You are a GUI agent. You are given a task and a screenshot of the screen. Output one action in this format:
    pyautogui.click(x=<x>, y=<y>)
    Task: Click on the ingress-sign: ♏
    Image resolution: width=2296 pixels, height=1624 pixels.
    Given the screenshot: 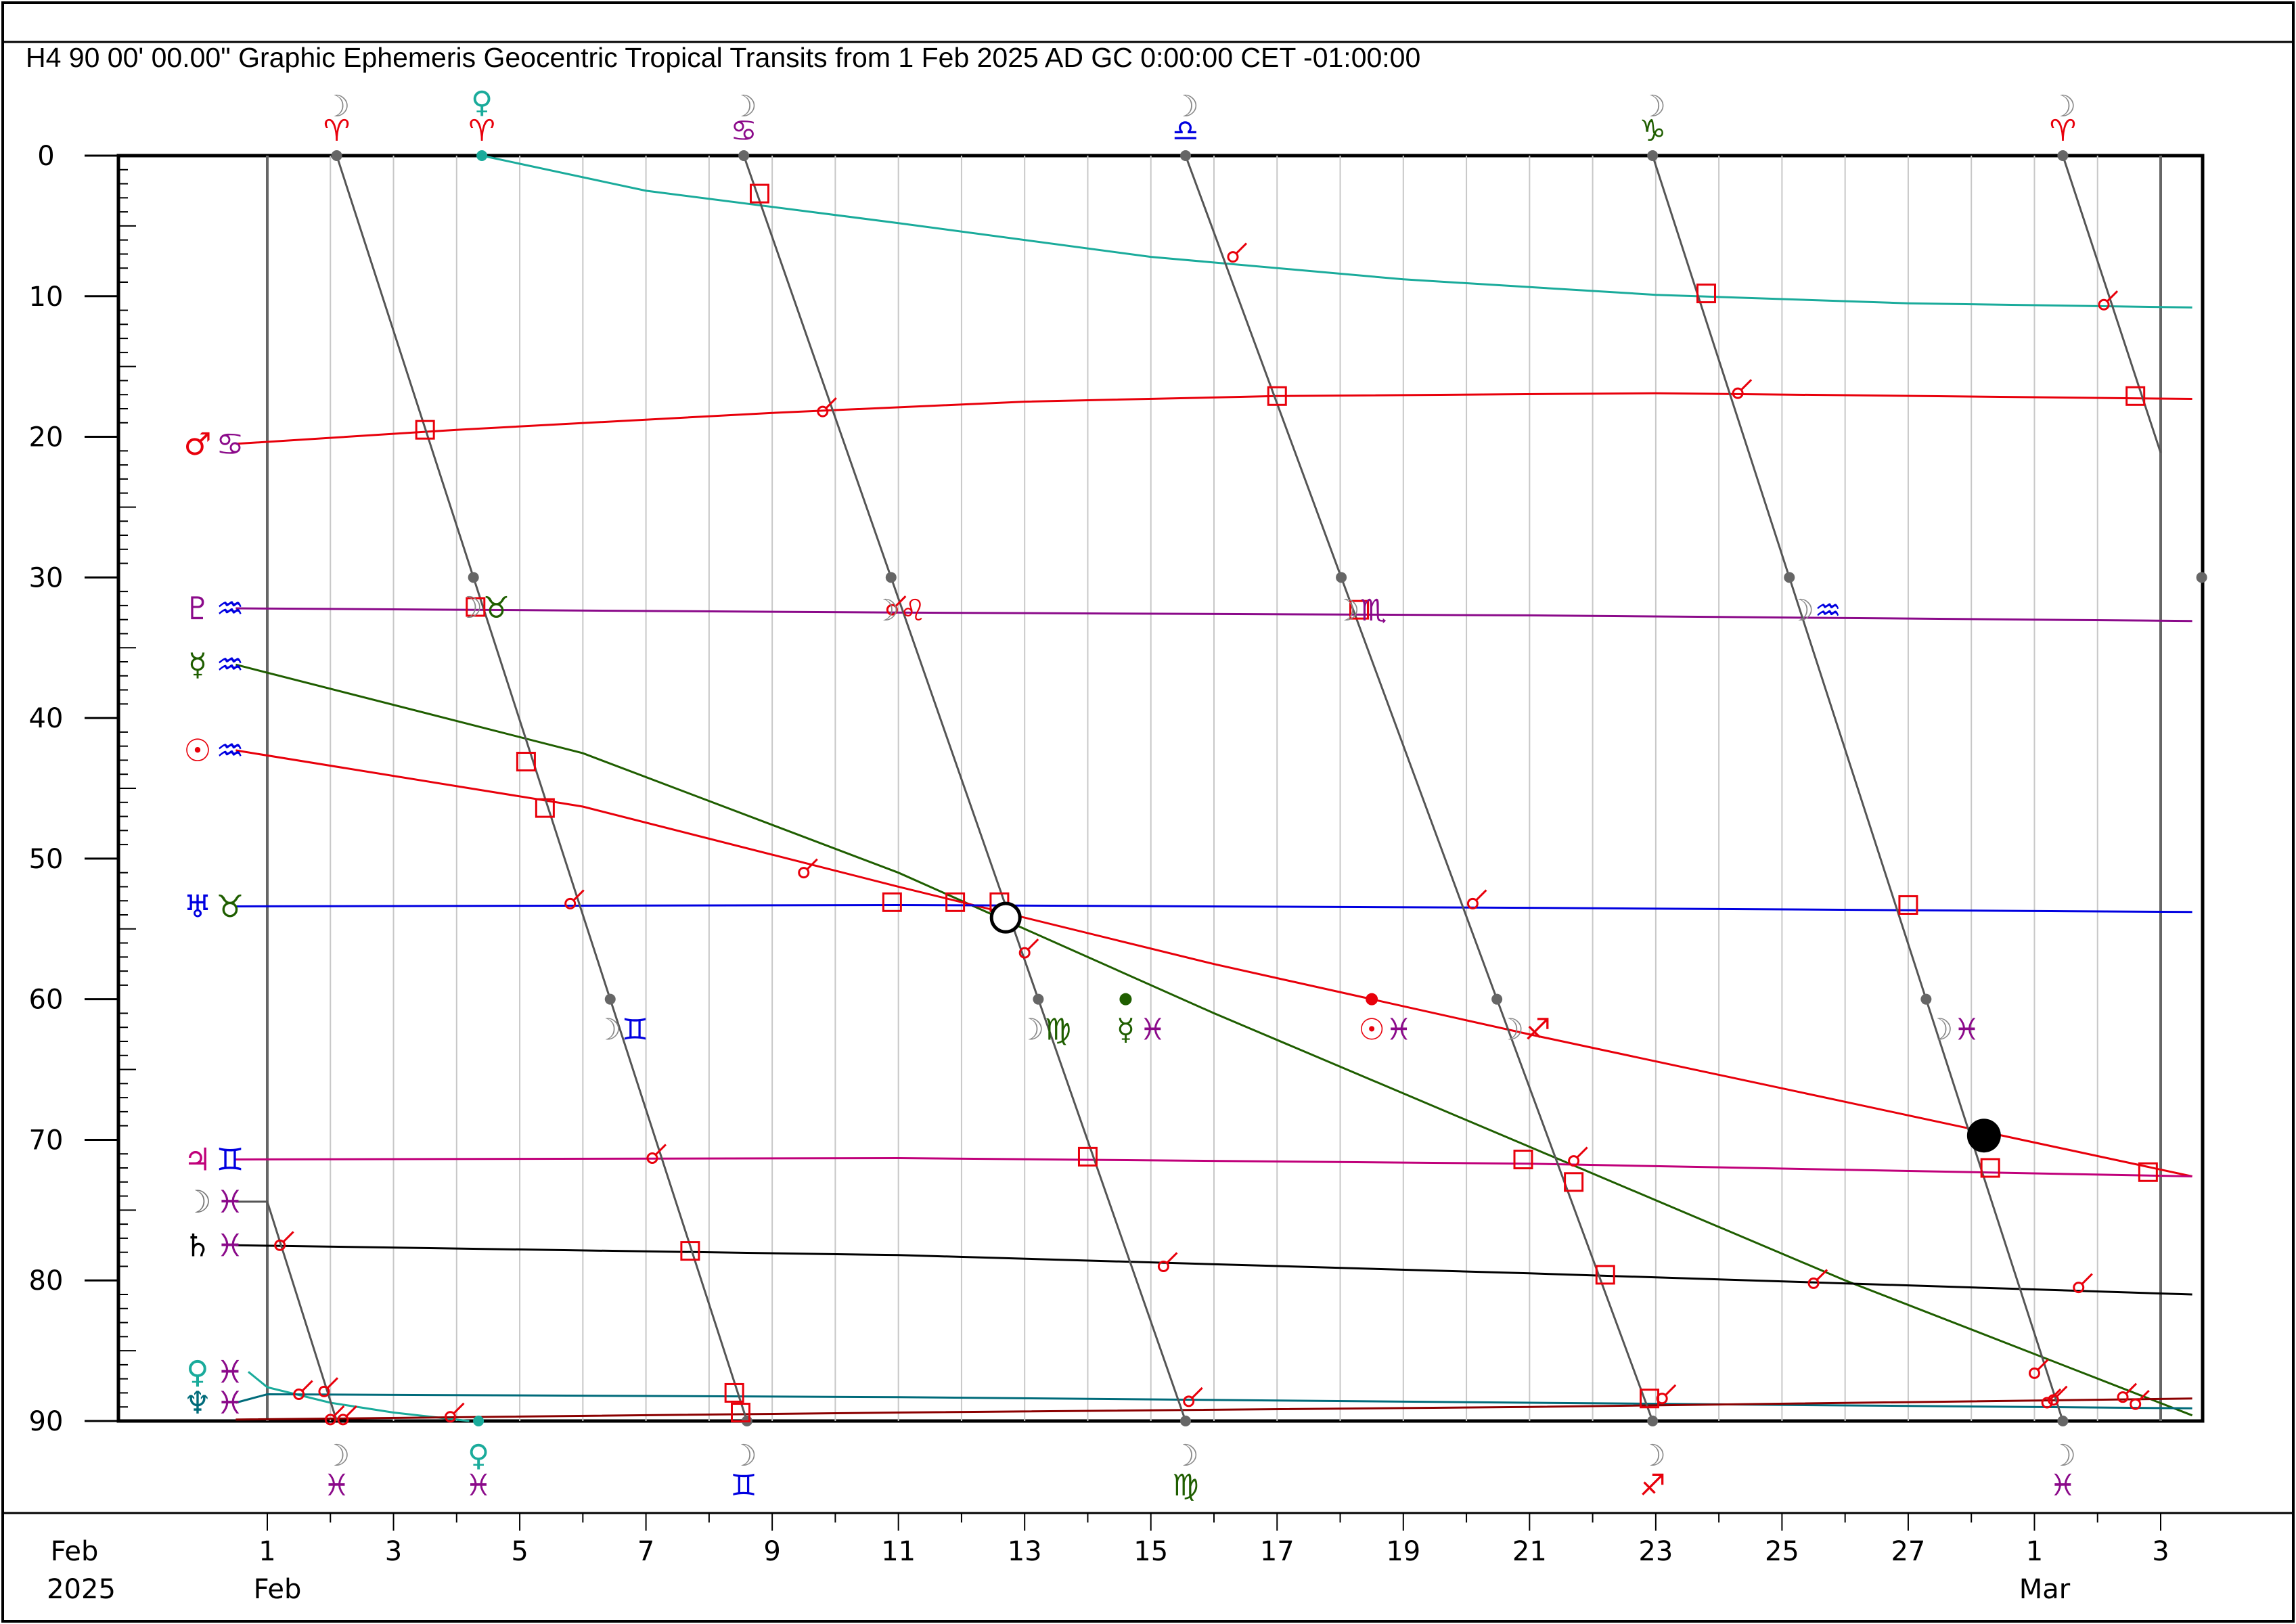 What is the action you would take?
    pyautogui.click(x=1373, y=610)
    